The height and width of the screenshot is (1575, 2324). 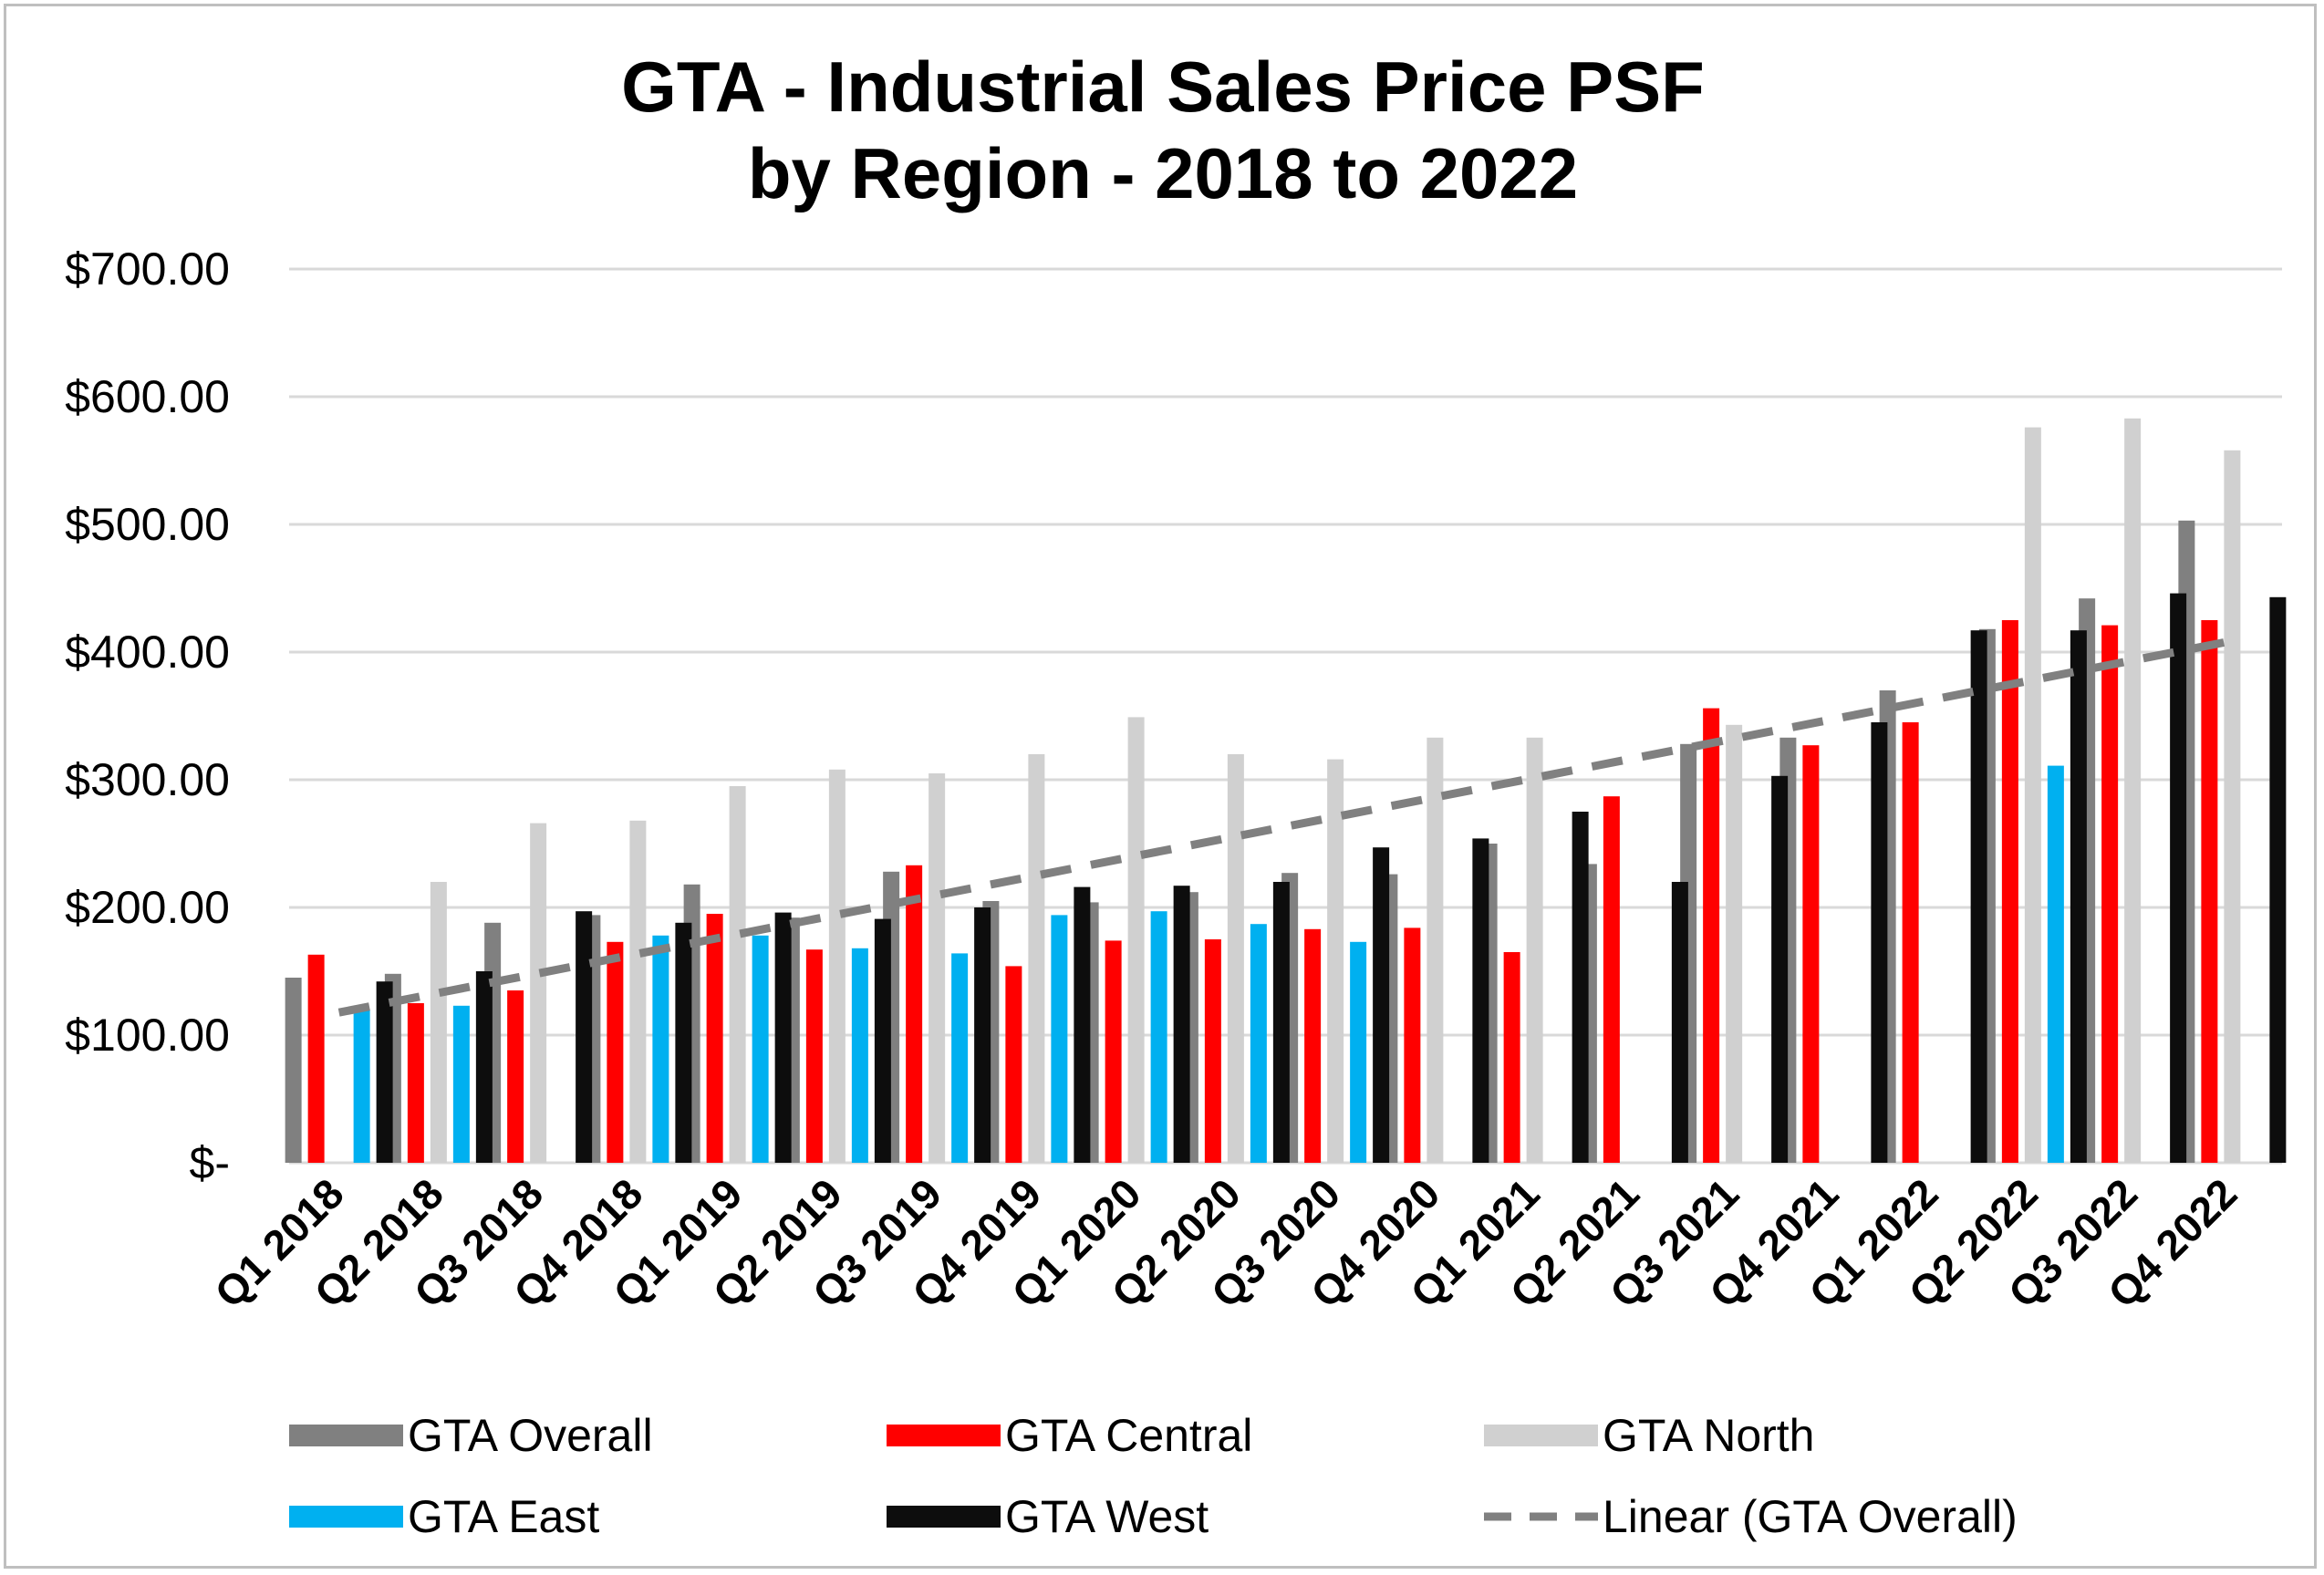 What do you see at coordinates (983, 1035) in the screenshot?
I see `bar-gta-west-q3-2019` at bounding box center [983, 1035].